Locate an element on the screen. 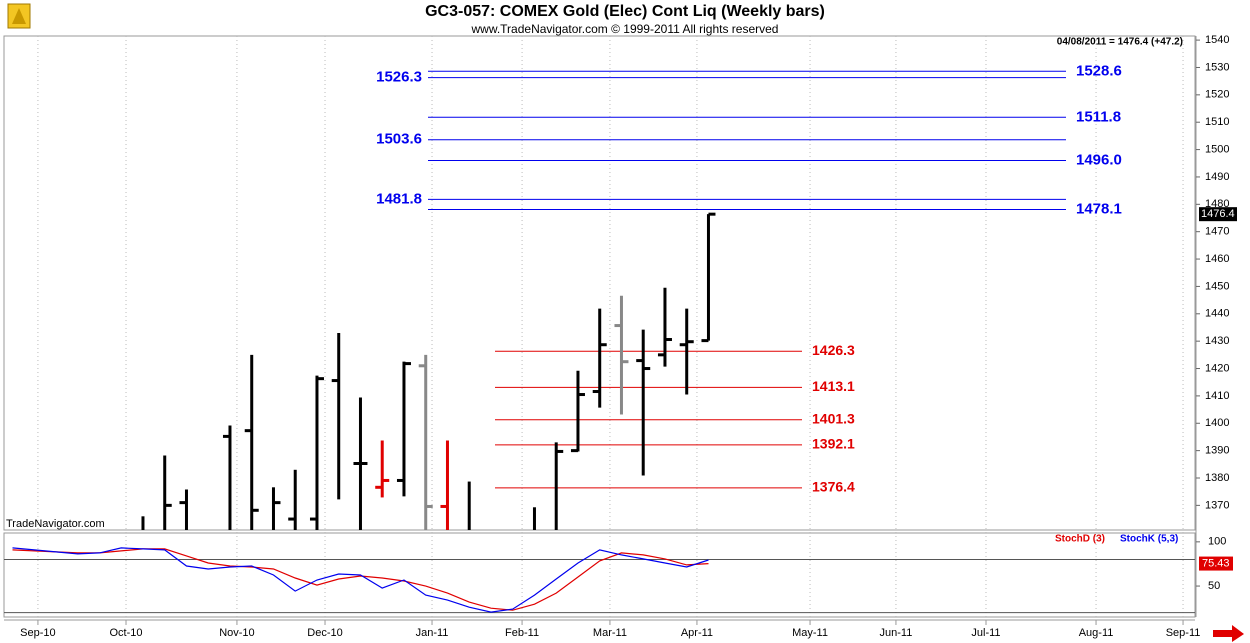  support-label: 1392.1 is located at coordinates (833, 444).